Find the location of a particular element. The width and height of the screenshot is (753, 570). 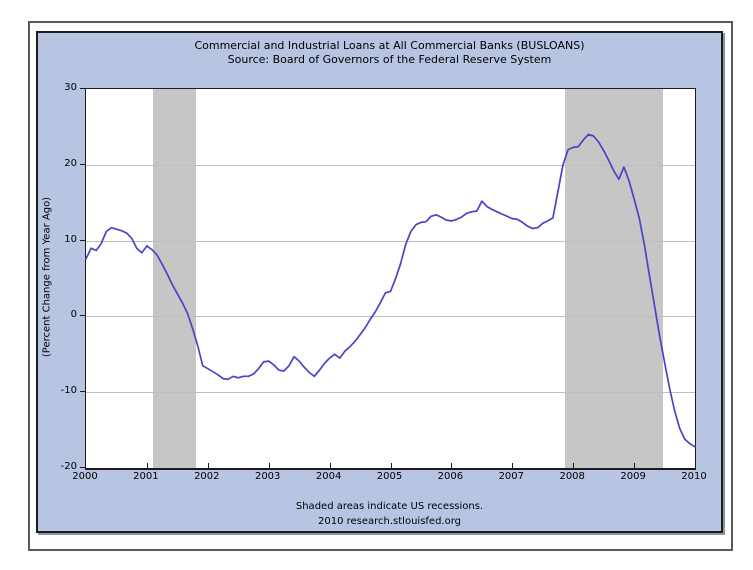

footer-source-note: 2010 research.stlouisfed.org is located at coordinates (389, 521).